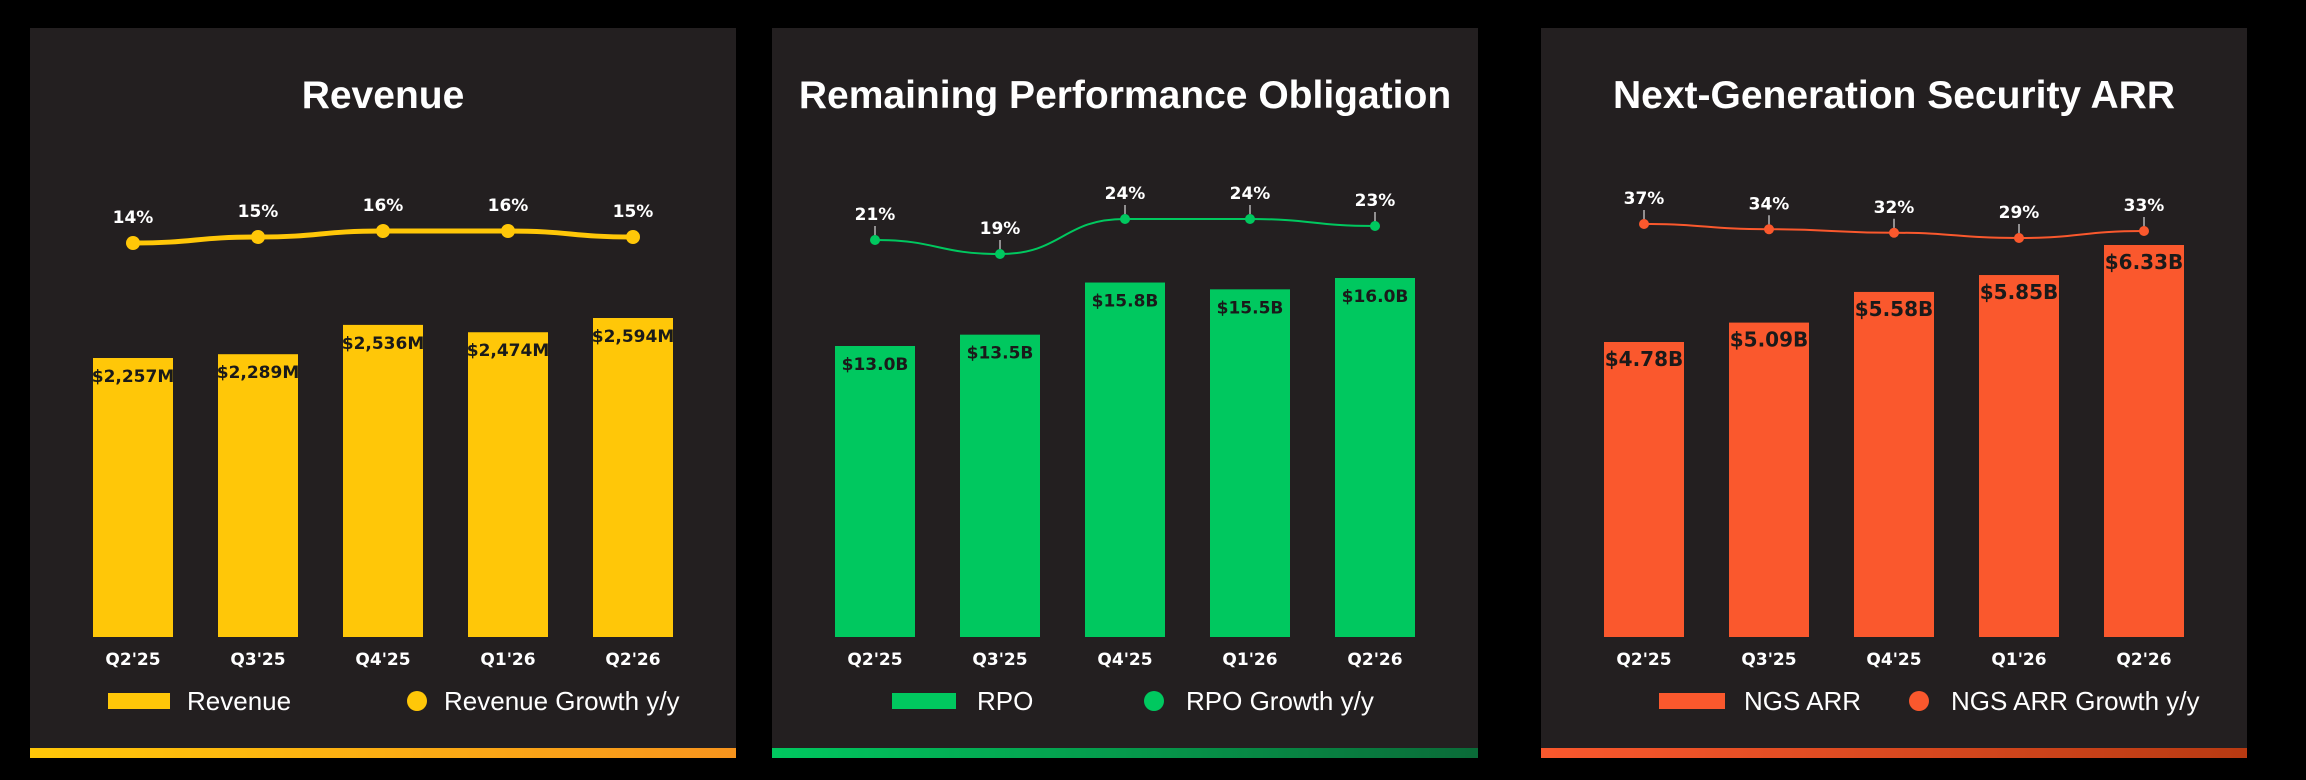 Image resolution: width=2306 pixels, height=780 pixels. I want to click on growth-value-label: 19%, so click(1000, 229).